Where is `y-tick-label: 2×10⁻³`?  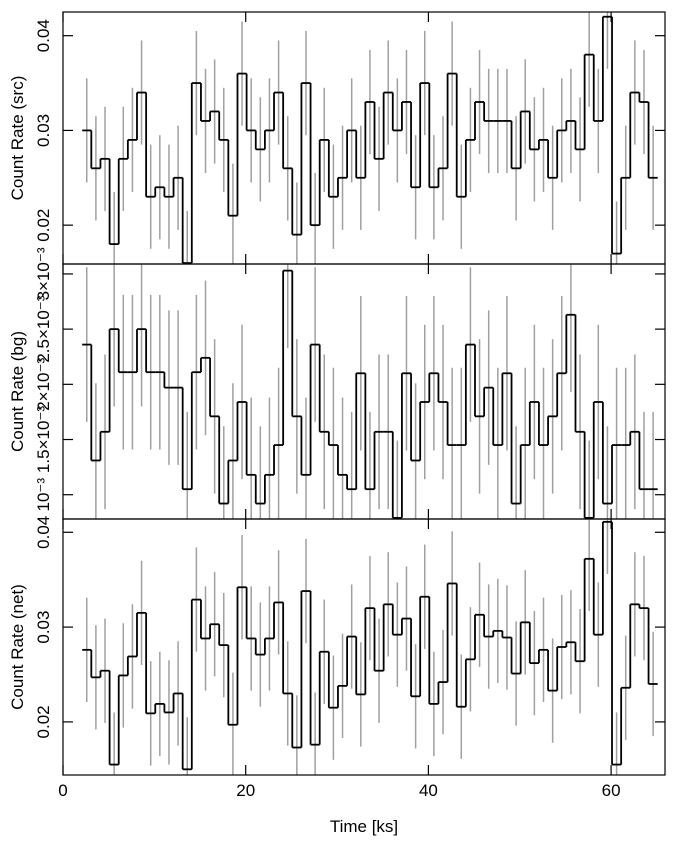 y-tick-label: 2×10⁻³ is located at coordinates (43, 384).